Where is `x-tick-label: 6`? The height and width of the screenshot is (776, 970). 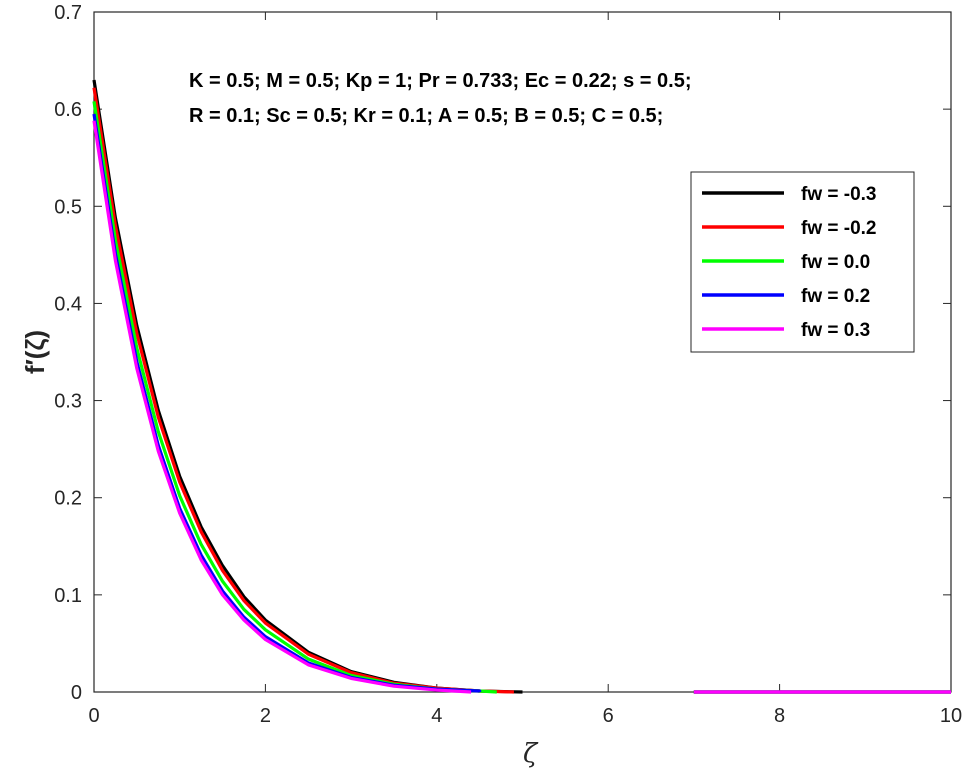
x-tick-label: 6 is located at coordinates (608, 716).